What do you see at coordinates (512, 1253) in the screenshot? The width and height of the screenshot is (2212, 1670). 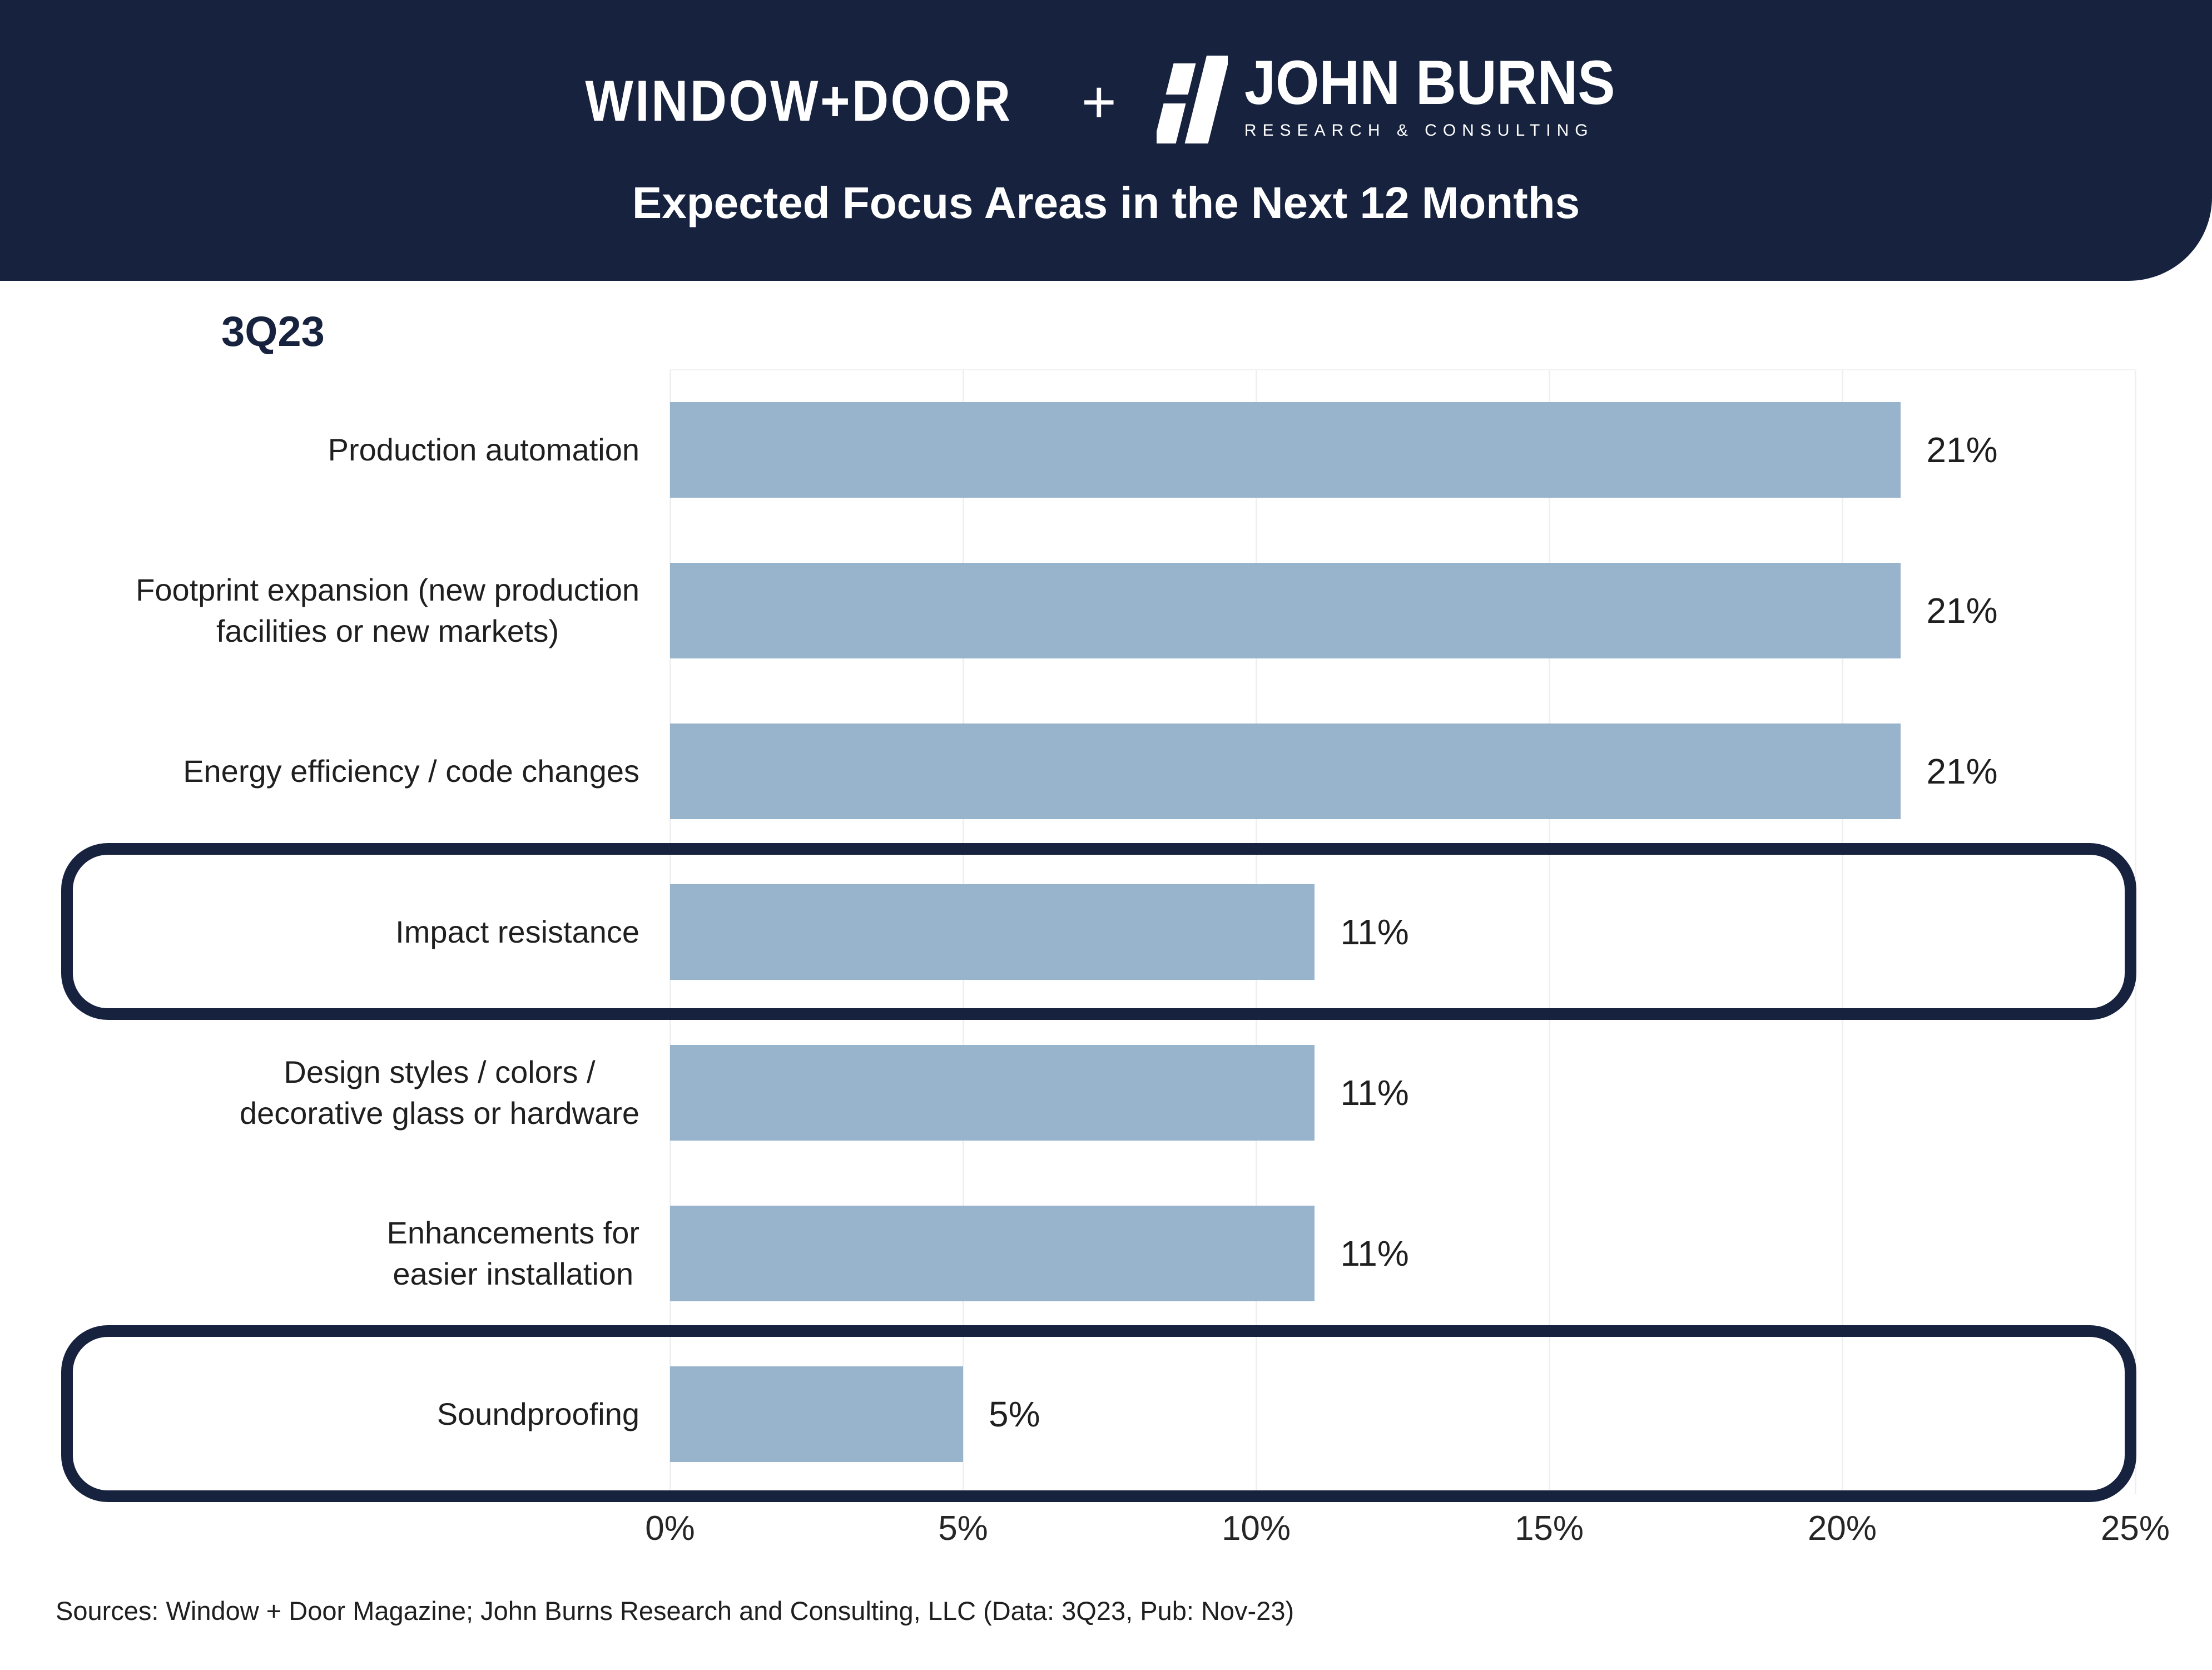 I see `category-label-text: Enhancements for easier installation` at bounding box center [512, 1253].